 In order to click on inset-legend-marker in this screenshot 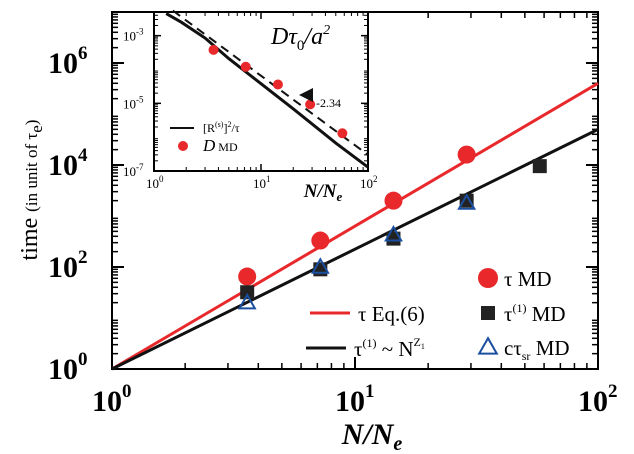, I will do `click(183, 146)`.